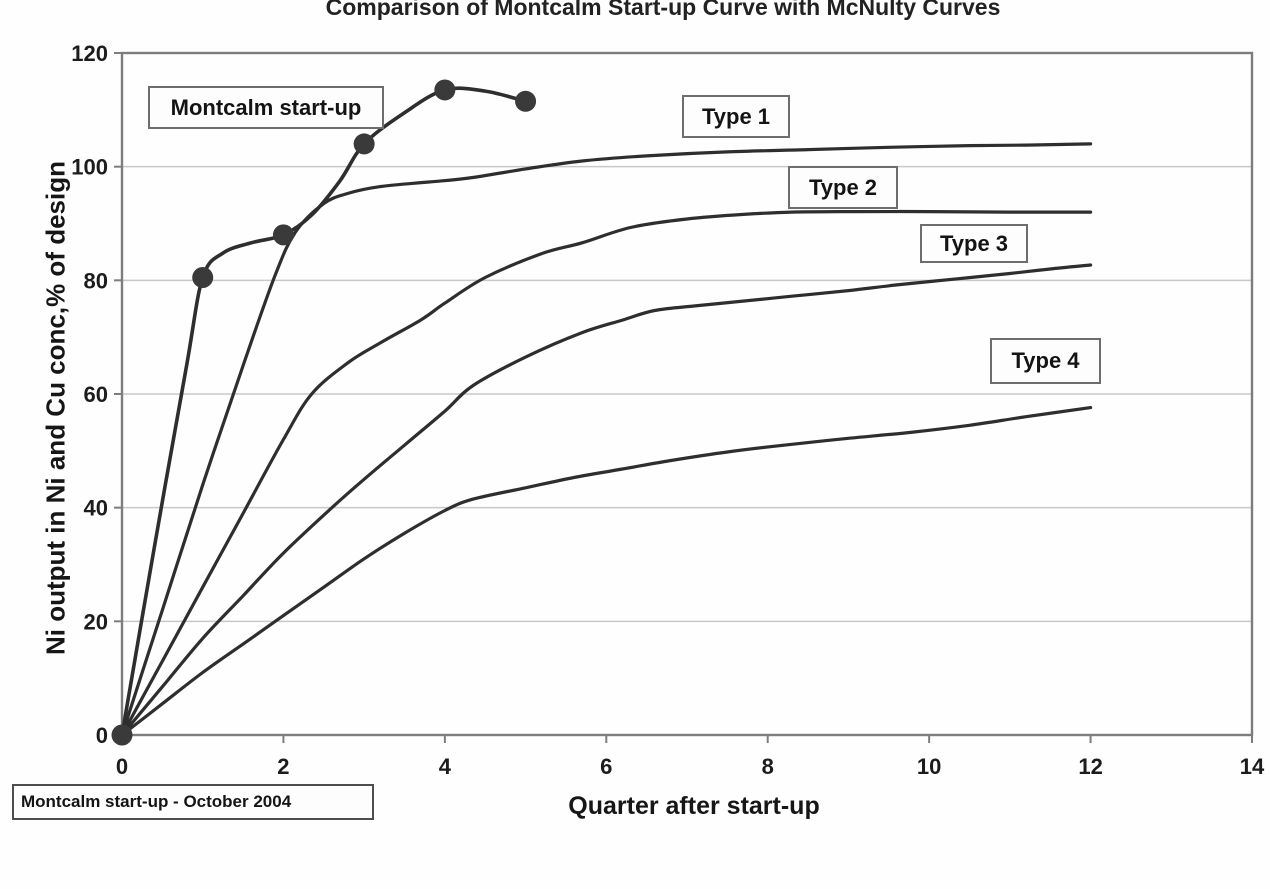 The height and width of the screenshot is (889, 1270). What do you see at coordinates (1090, 766) in the screenshot?
I see `x-tick-label: 12` at bounding box center [1090, 766].